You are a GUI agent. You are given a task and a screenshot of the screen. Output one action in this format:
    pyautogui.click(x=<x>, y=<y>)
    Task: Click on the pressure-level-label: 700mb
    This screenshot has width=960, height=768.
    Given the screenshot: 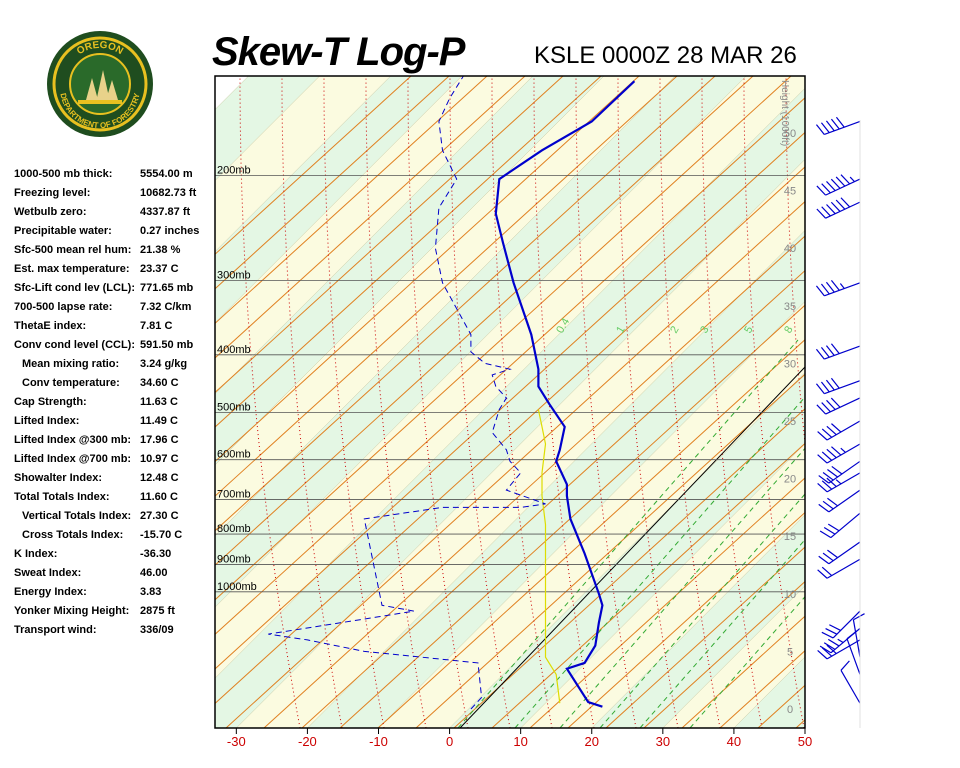 What is the action you would take?
    pyautogui.click(x=234, y=495)
    